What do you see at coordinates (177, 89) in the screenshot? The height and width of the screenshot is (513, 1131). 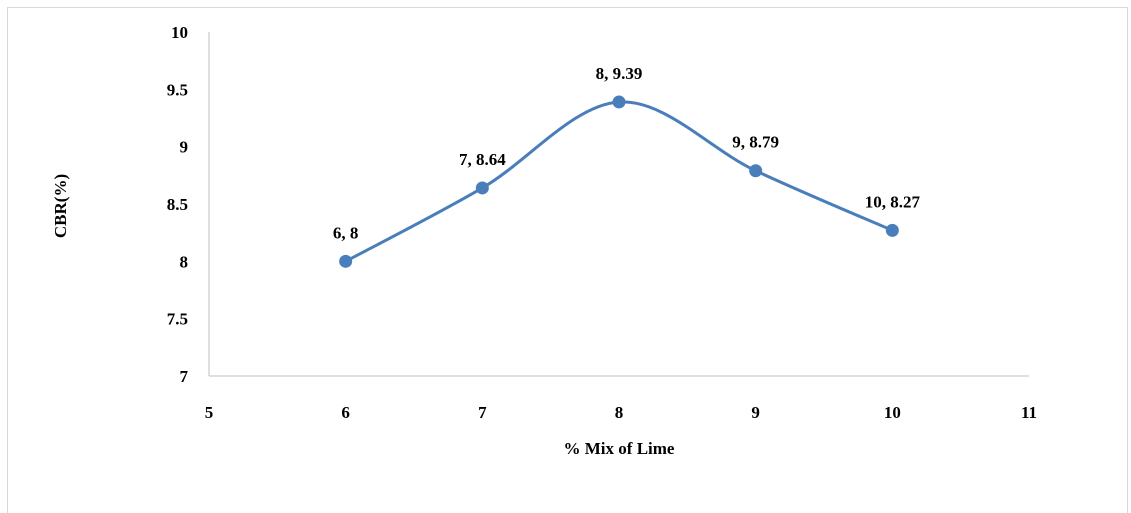 I see `y-tick-label: 9.5` at bounding box center [177, 89].